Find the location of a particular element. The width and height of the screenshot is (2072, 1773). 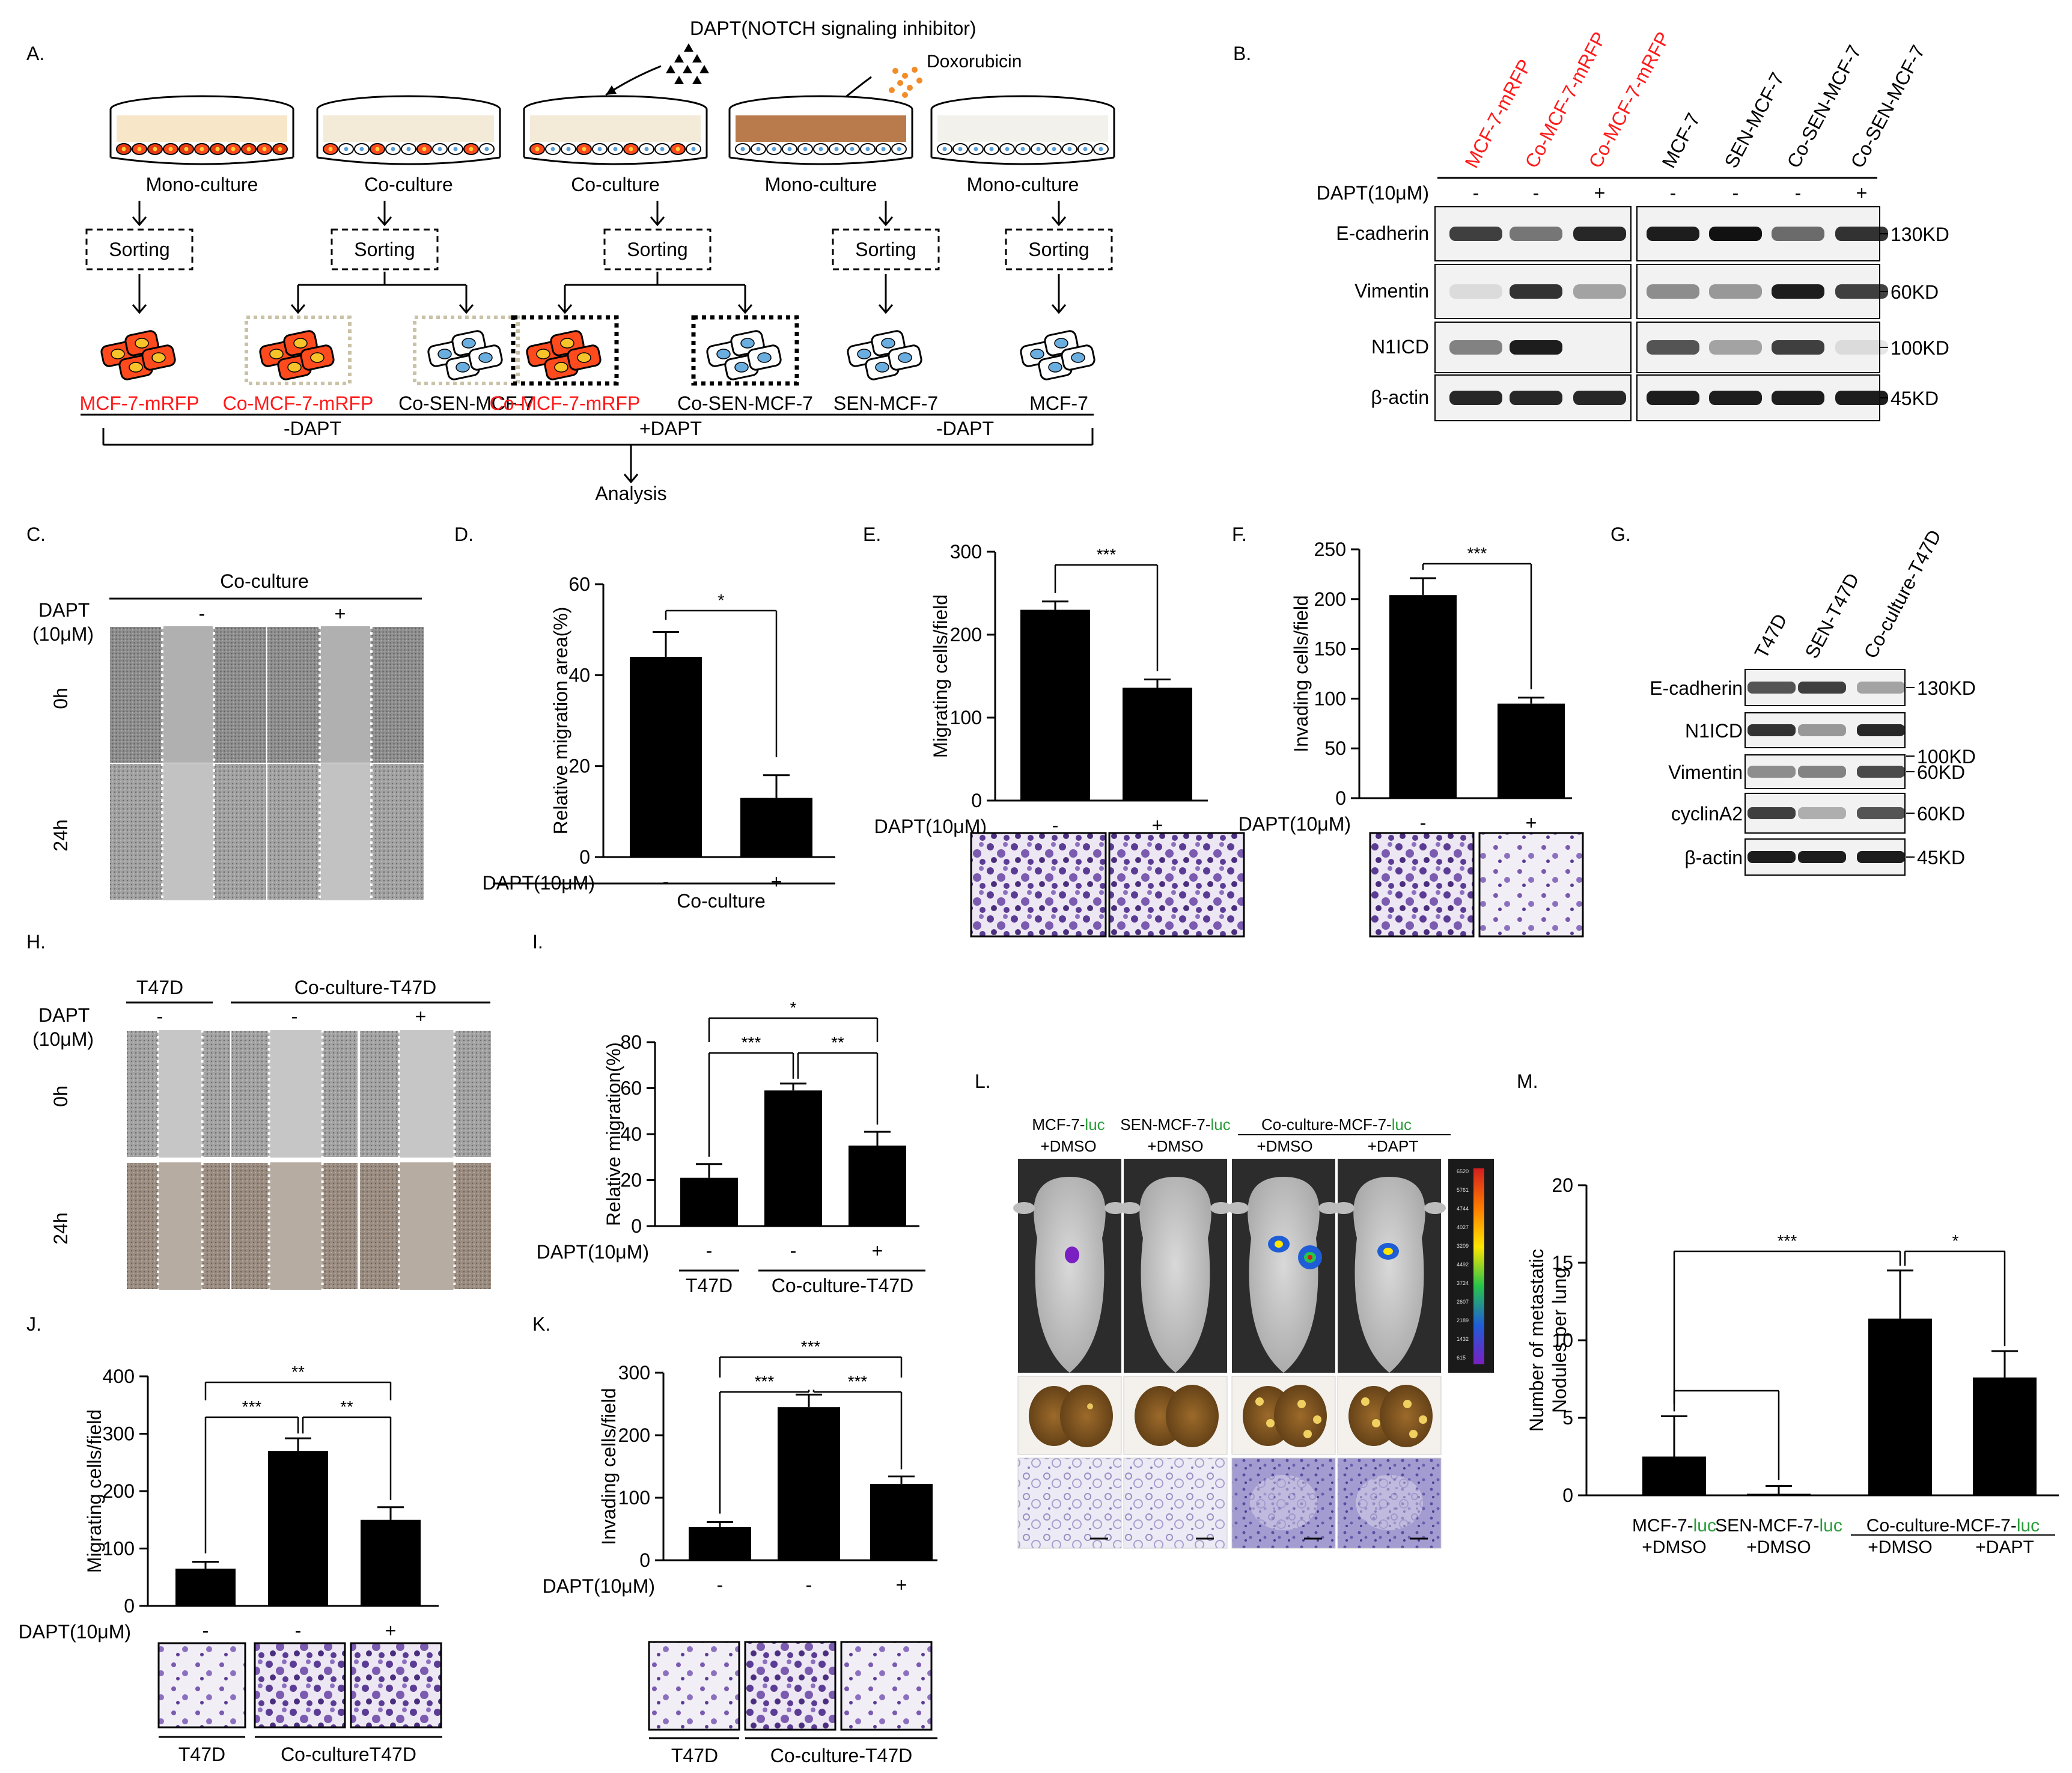

colorbar-tick: 4492 is located at coordinates (1463, 1265).